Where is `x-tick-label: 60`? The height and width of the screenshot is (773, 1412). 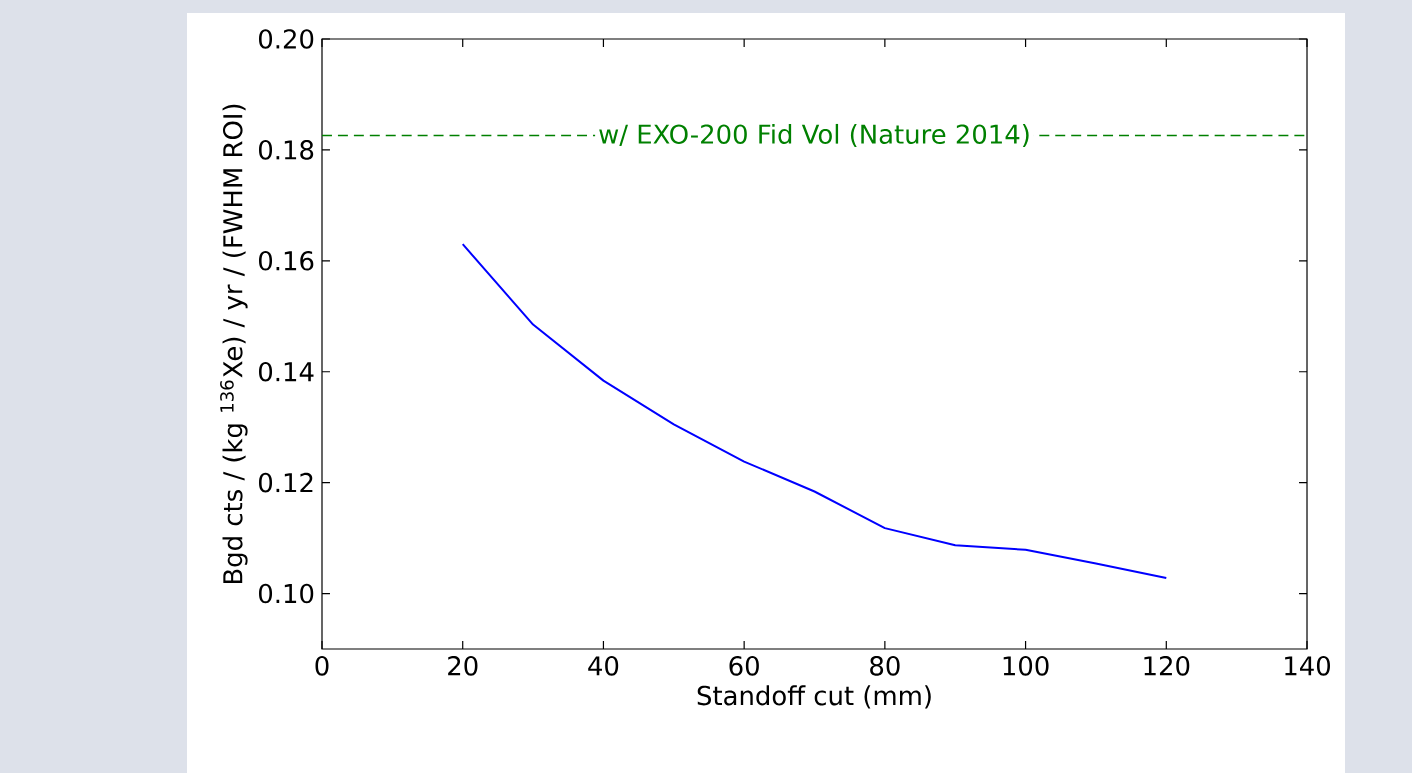 x-tick-label: 60 is located at coordinates (744, 666).